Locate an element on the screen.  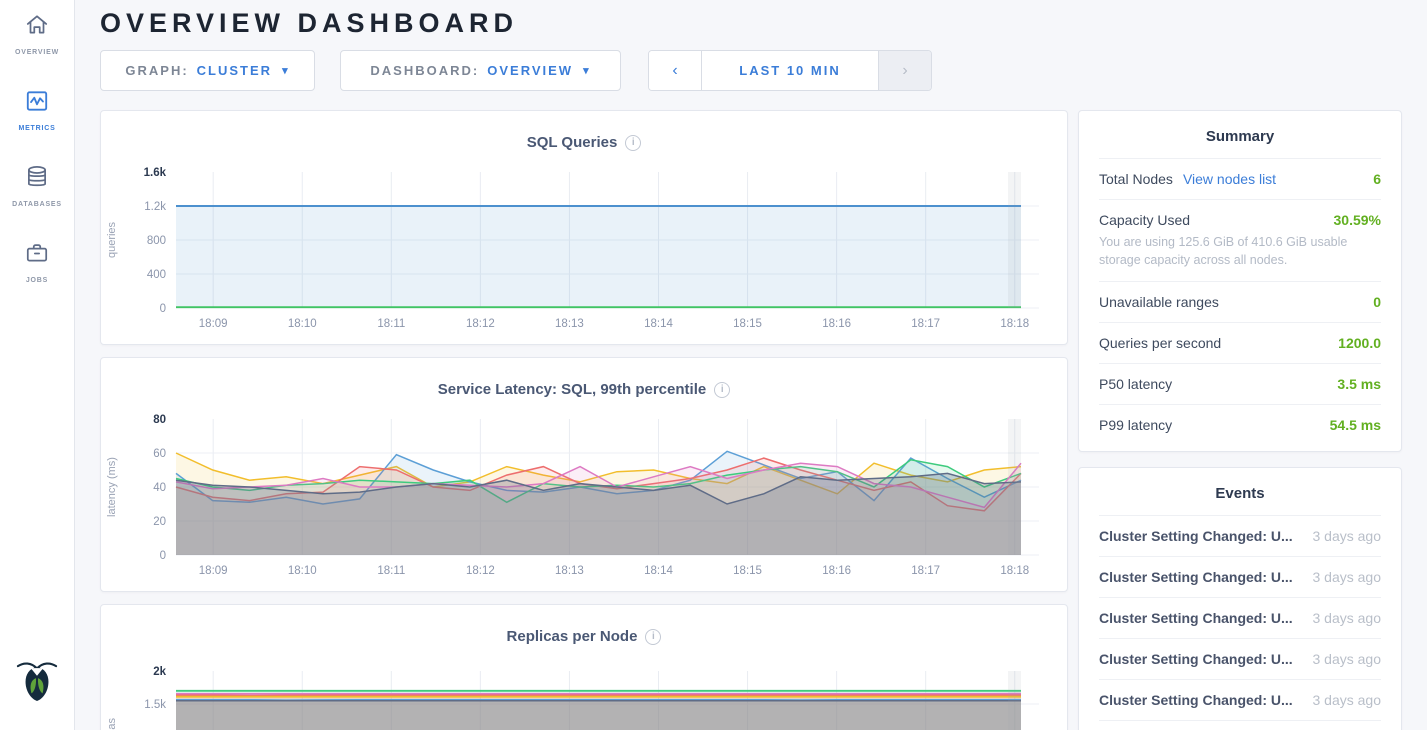
cockroachdb-logo is located at coordinates (37, 682).